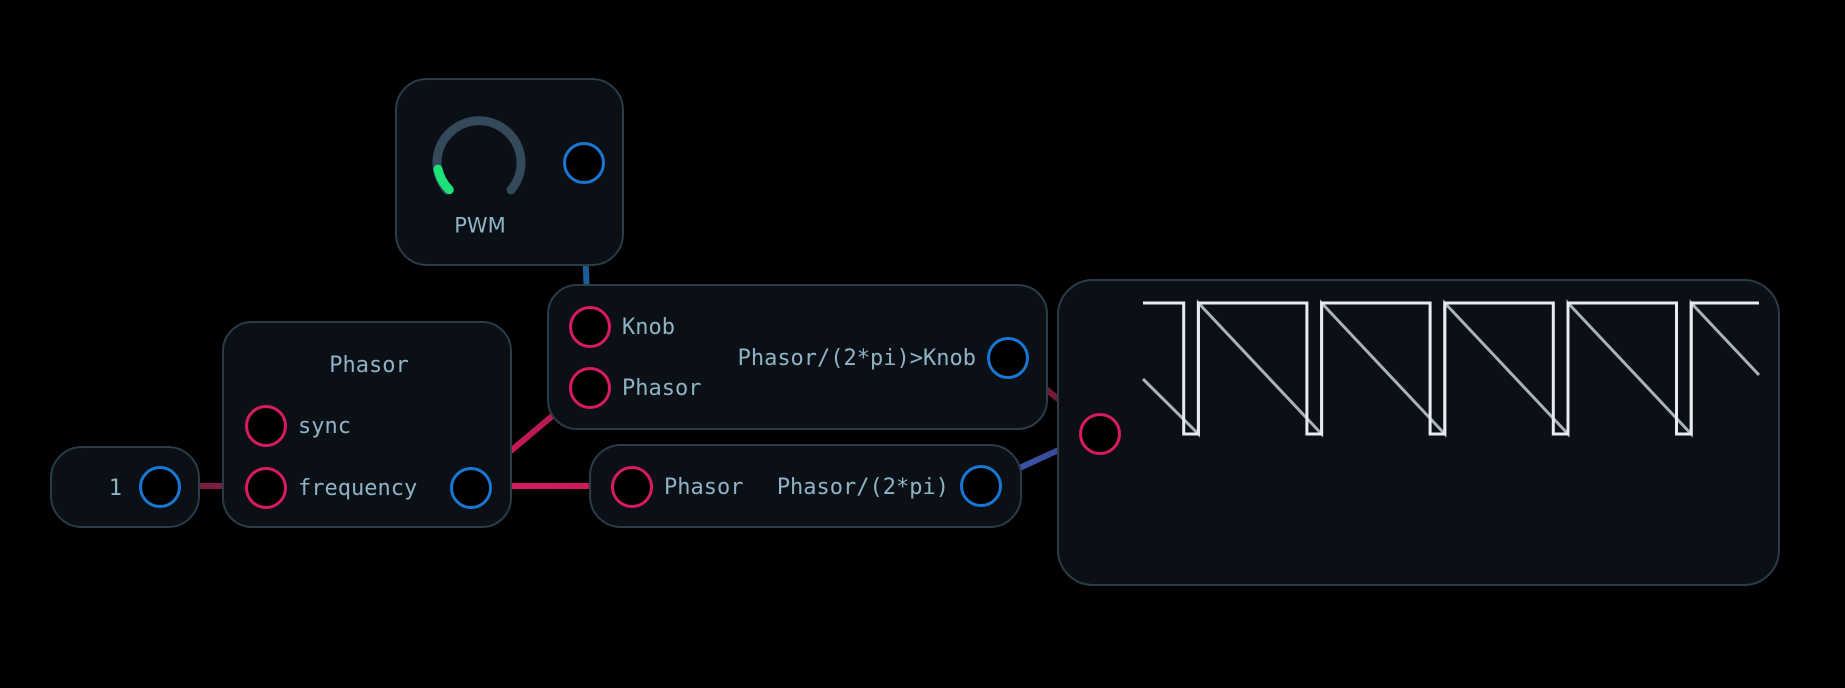 The width and height of the screenshot is (1845, 688). Describe the element at coordinates (590, 327) in the screenshot. I see `compare-knob-port` at that location.